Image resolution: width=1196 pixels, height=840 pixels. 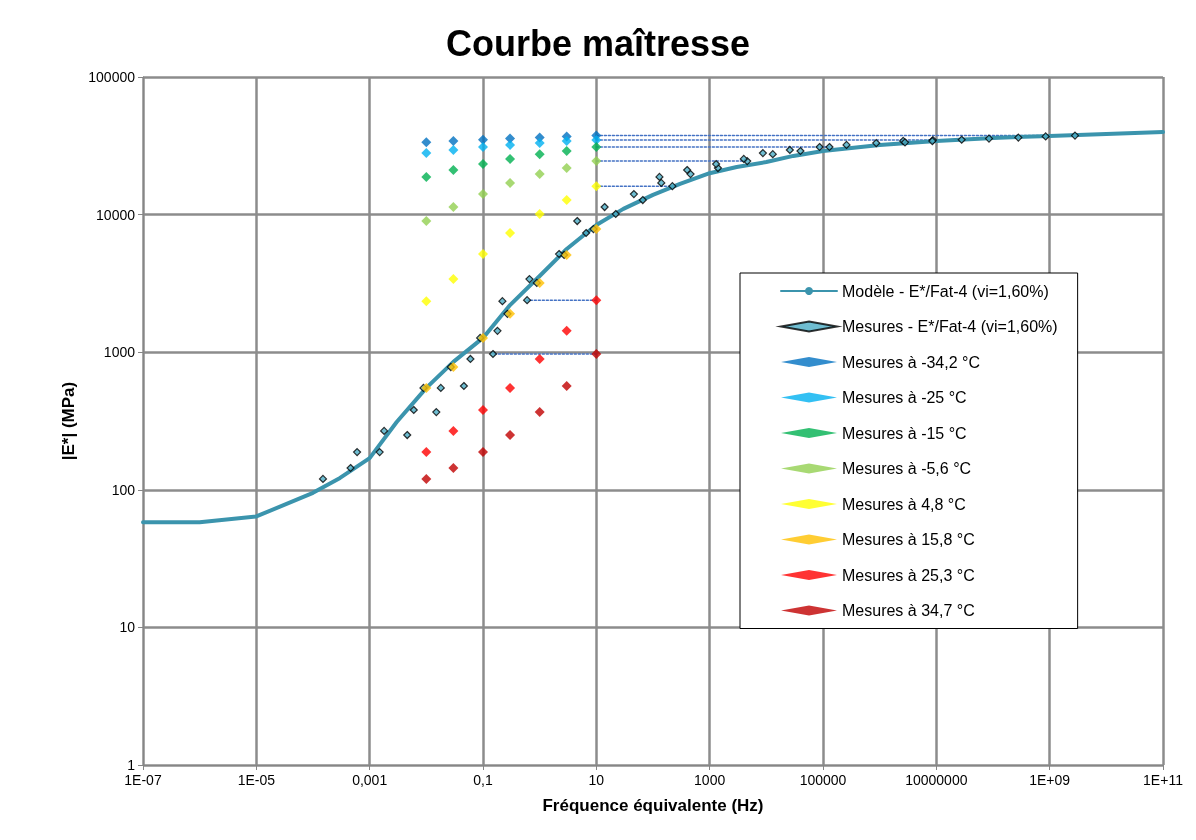 What do you see at coordinates (483, 780) in the screenshot?
I see `x-tick-label: 0,1` at bounding box center [483, 780].